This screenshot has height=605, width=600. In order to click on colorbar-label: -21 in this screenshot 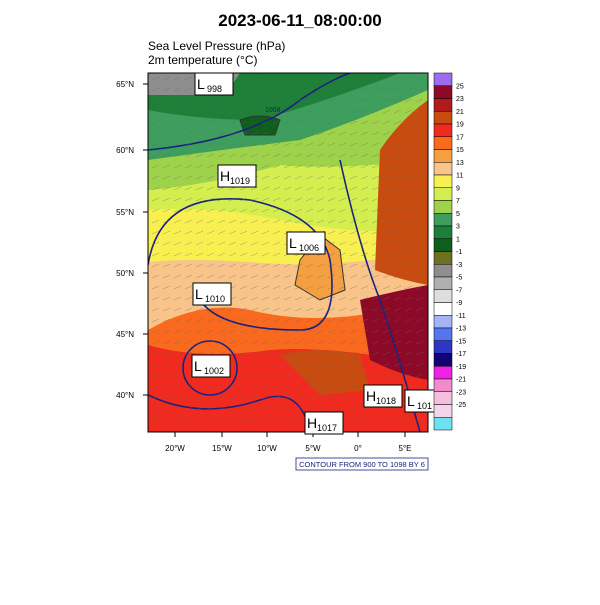, I will do `click(461, 380)`.